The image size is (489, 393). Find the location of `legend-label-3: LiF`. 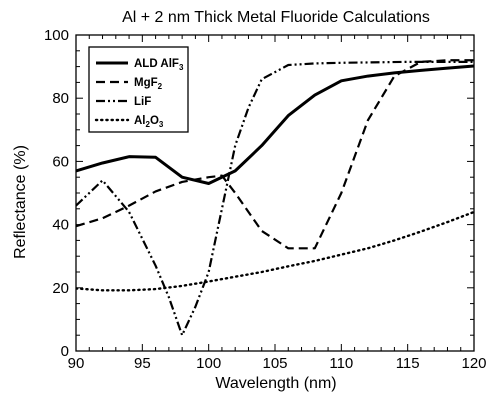

legend-label-3: LiF is located at coordinates (142, 102).